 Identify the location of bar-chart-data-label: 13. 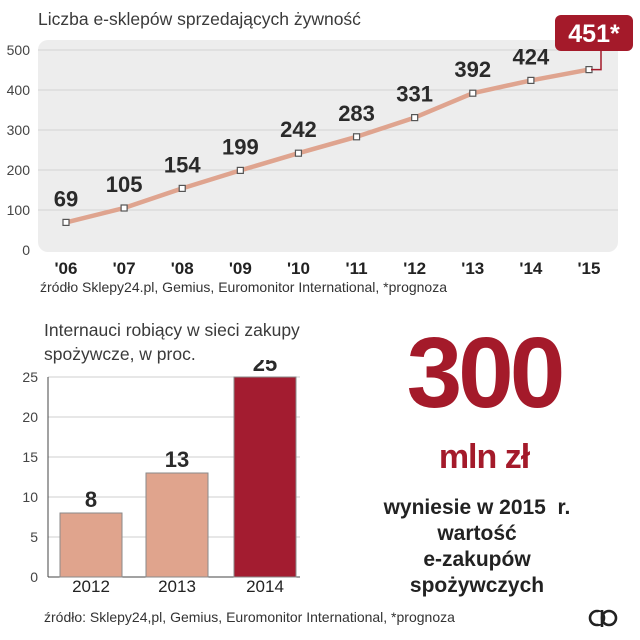
(177, 459).